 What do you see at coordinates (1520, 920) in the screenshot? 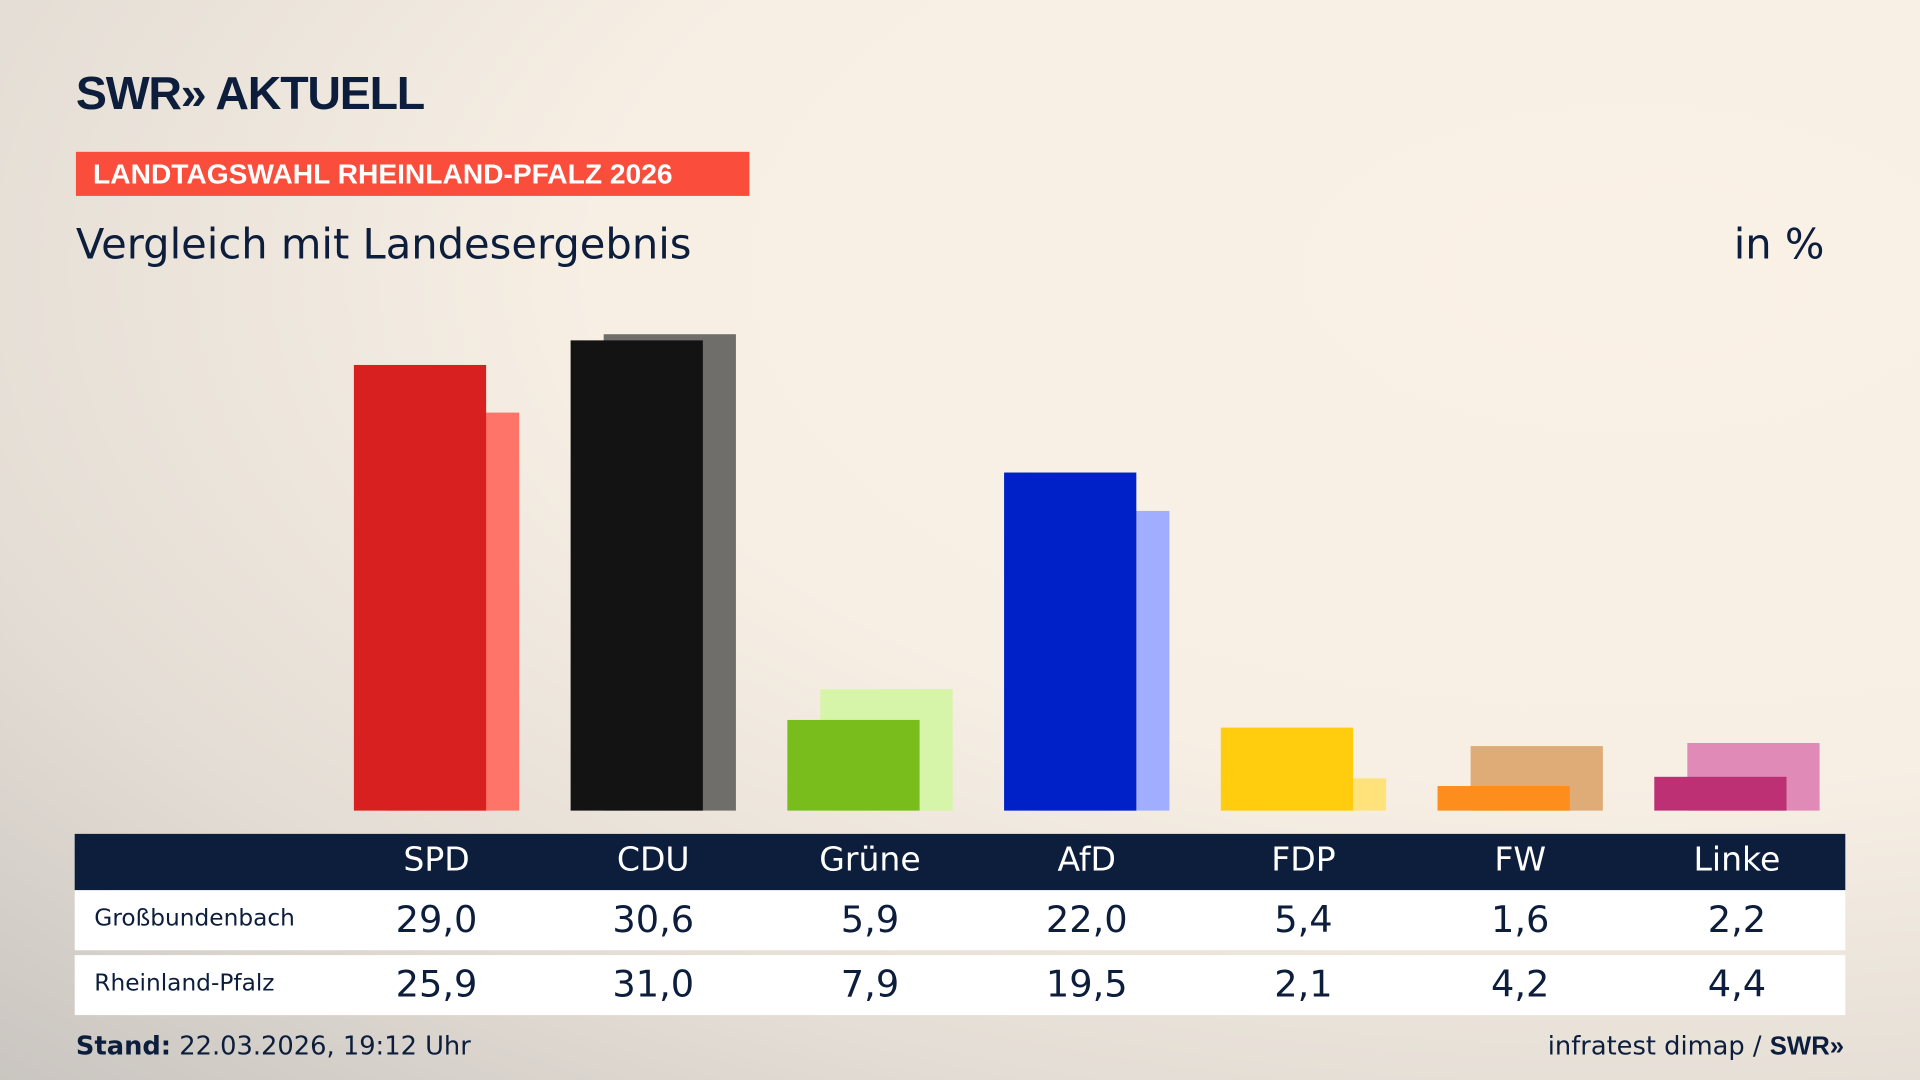
I see `value-cell: 1,6` at bounding box center [1520, 920].